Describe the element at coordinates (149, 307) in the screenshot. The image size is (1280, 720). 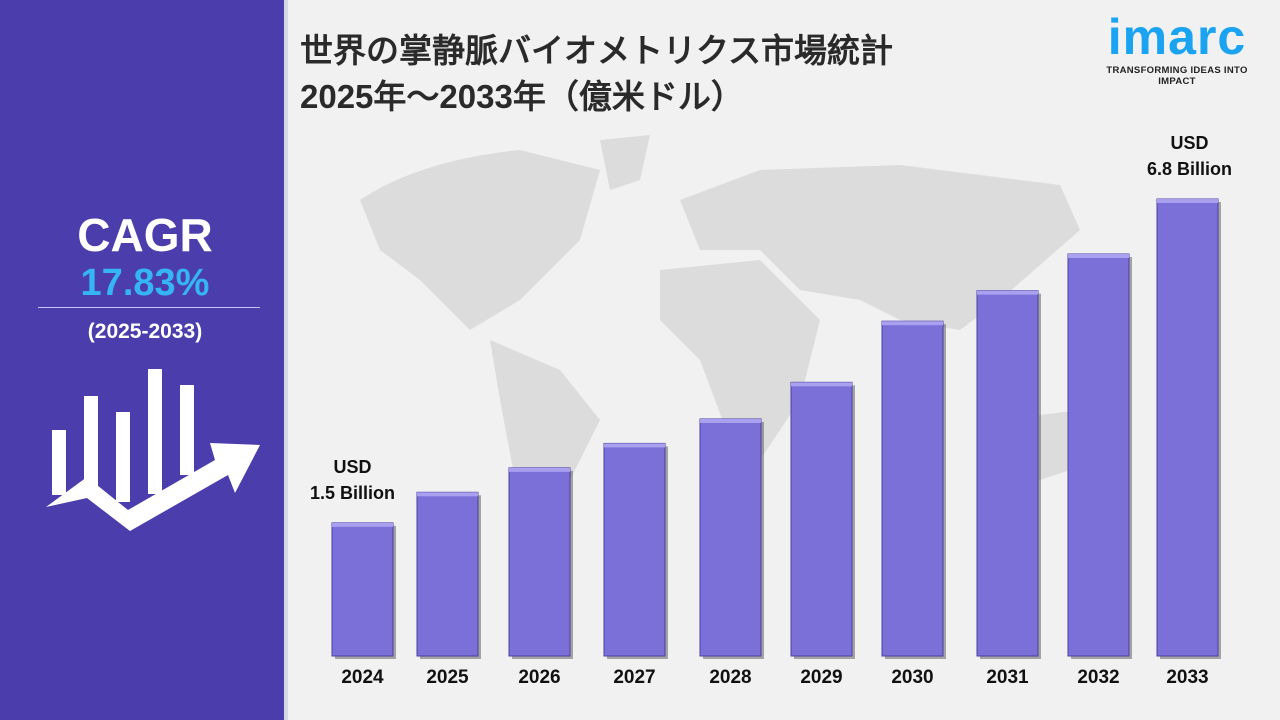
I see `divider` at that location.